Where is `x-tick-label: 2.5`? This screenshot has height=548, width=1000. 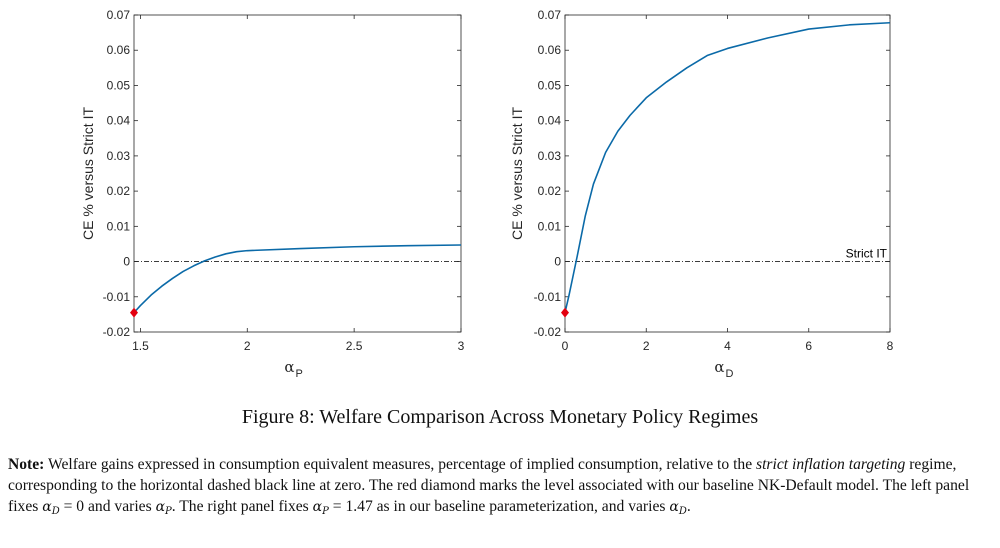
x-tick-label: 2.5 is located at coordinates (354, 346).